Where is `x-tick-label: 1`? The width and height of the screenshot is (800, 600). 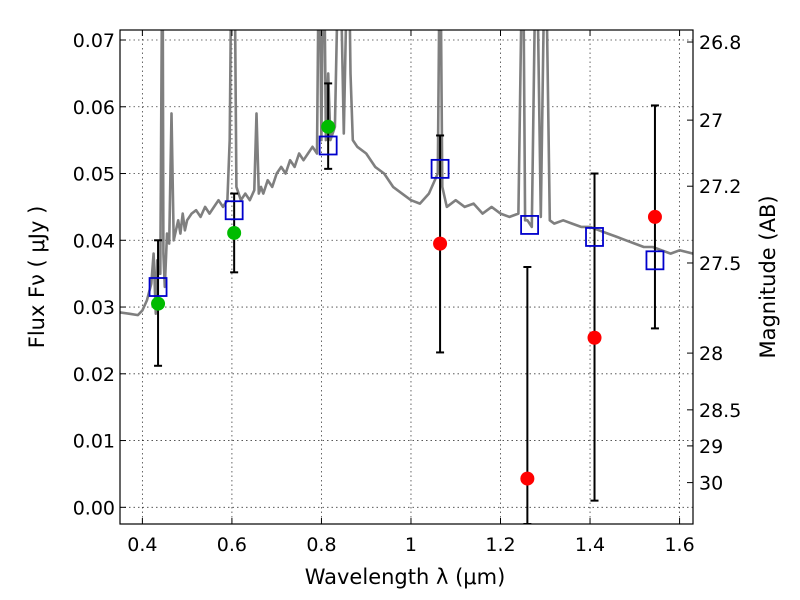 x-tick-label: 1 is located at coordinates (411, 545).